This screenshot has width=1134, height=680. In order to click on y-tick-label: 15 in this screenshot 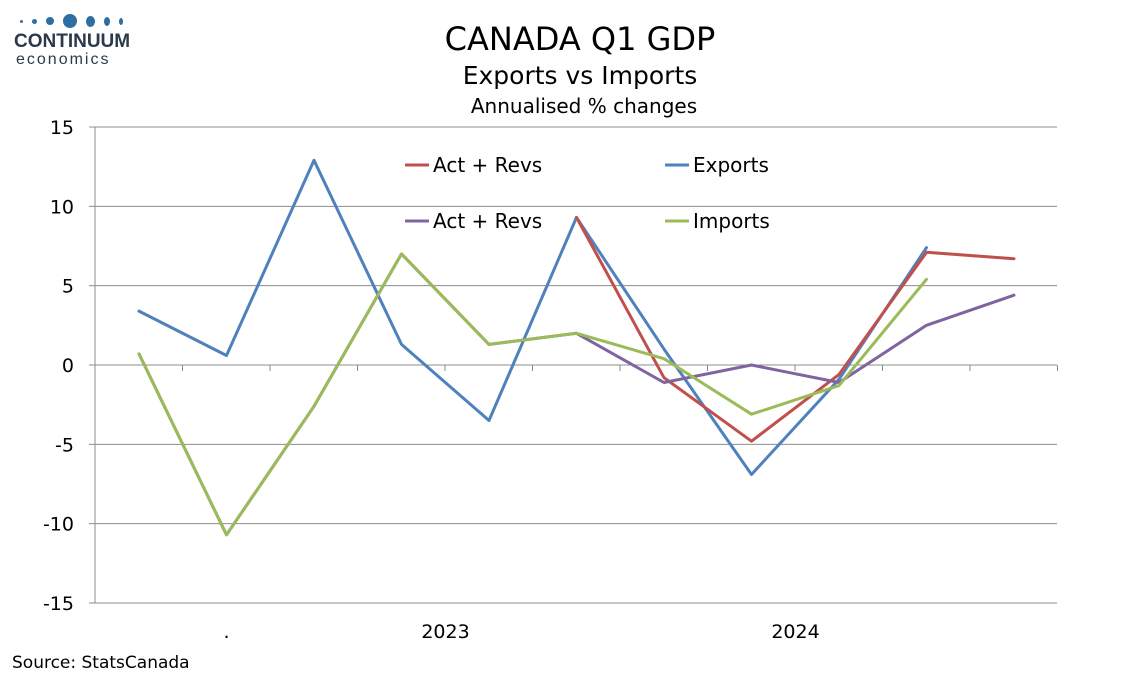, I will do `click(62, 128)`.